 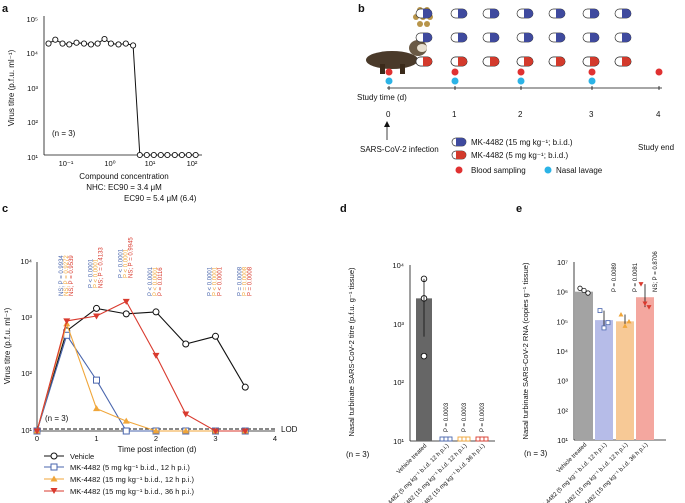 I want to click on panel-a-xlabel: Compound concentration, so click(x=123, y=176).